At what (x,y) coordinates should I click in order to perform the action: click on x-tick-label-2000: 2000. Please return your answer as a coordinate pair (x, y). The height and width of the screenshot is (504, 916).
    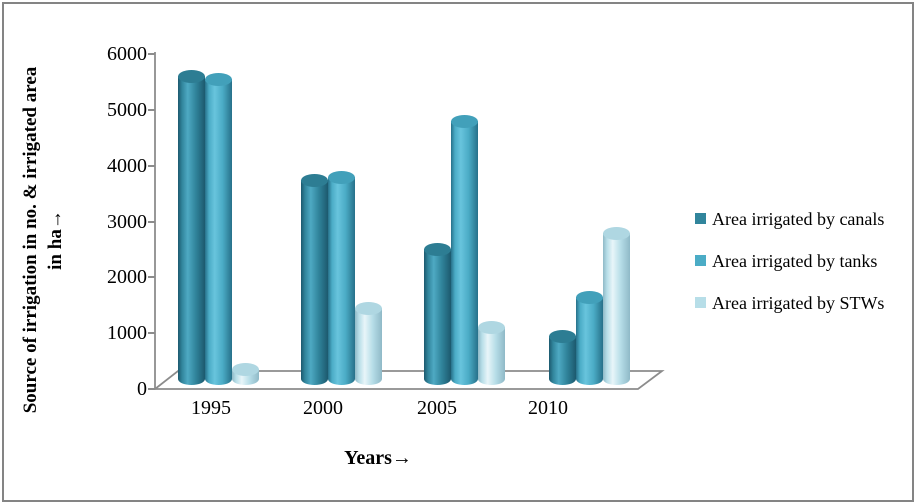
    Looking at the image, I should click on (323, 408).